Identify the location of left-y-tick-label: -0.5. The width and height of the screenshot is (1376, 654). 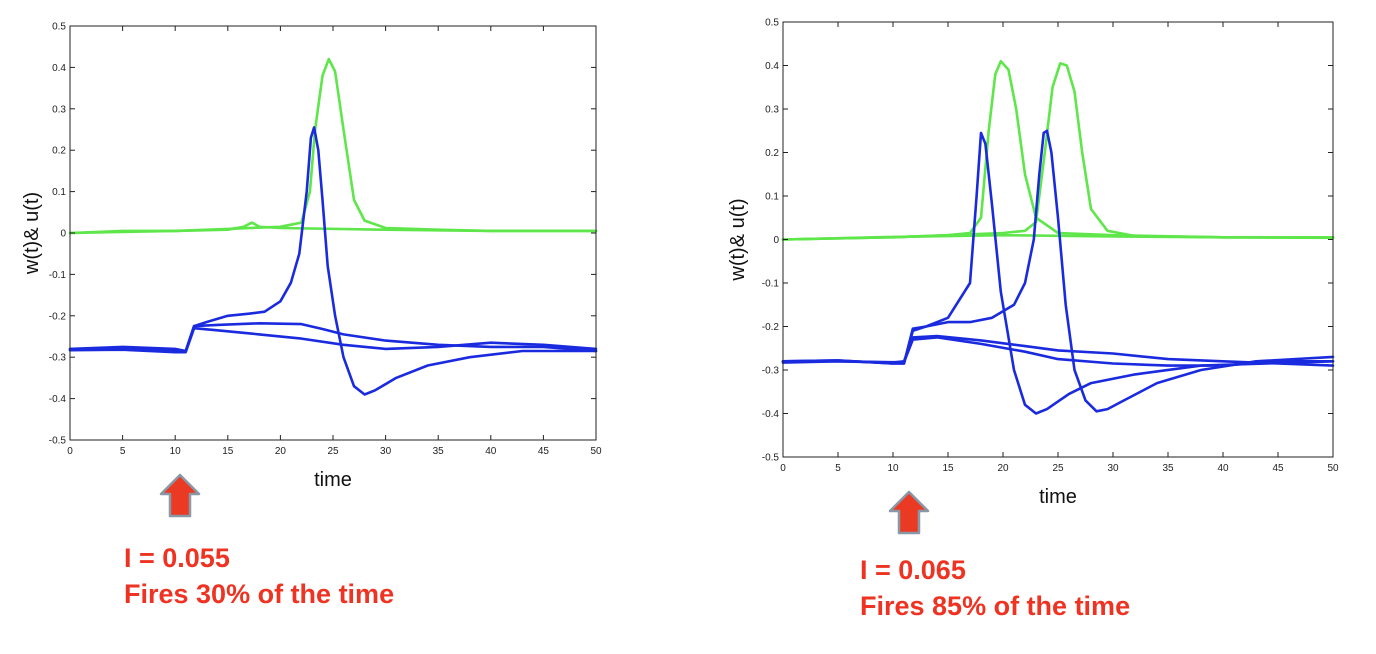
(58, 441).